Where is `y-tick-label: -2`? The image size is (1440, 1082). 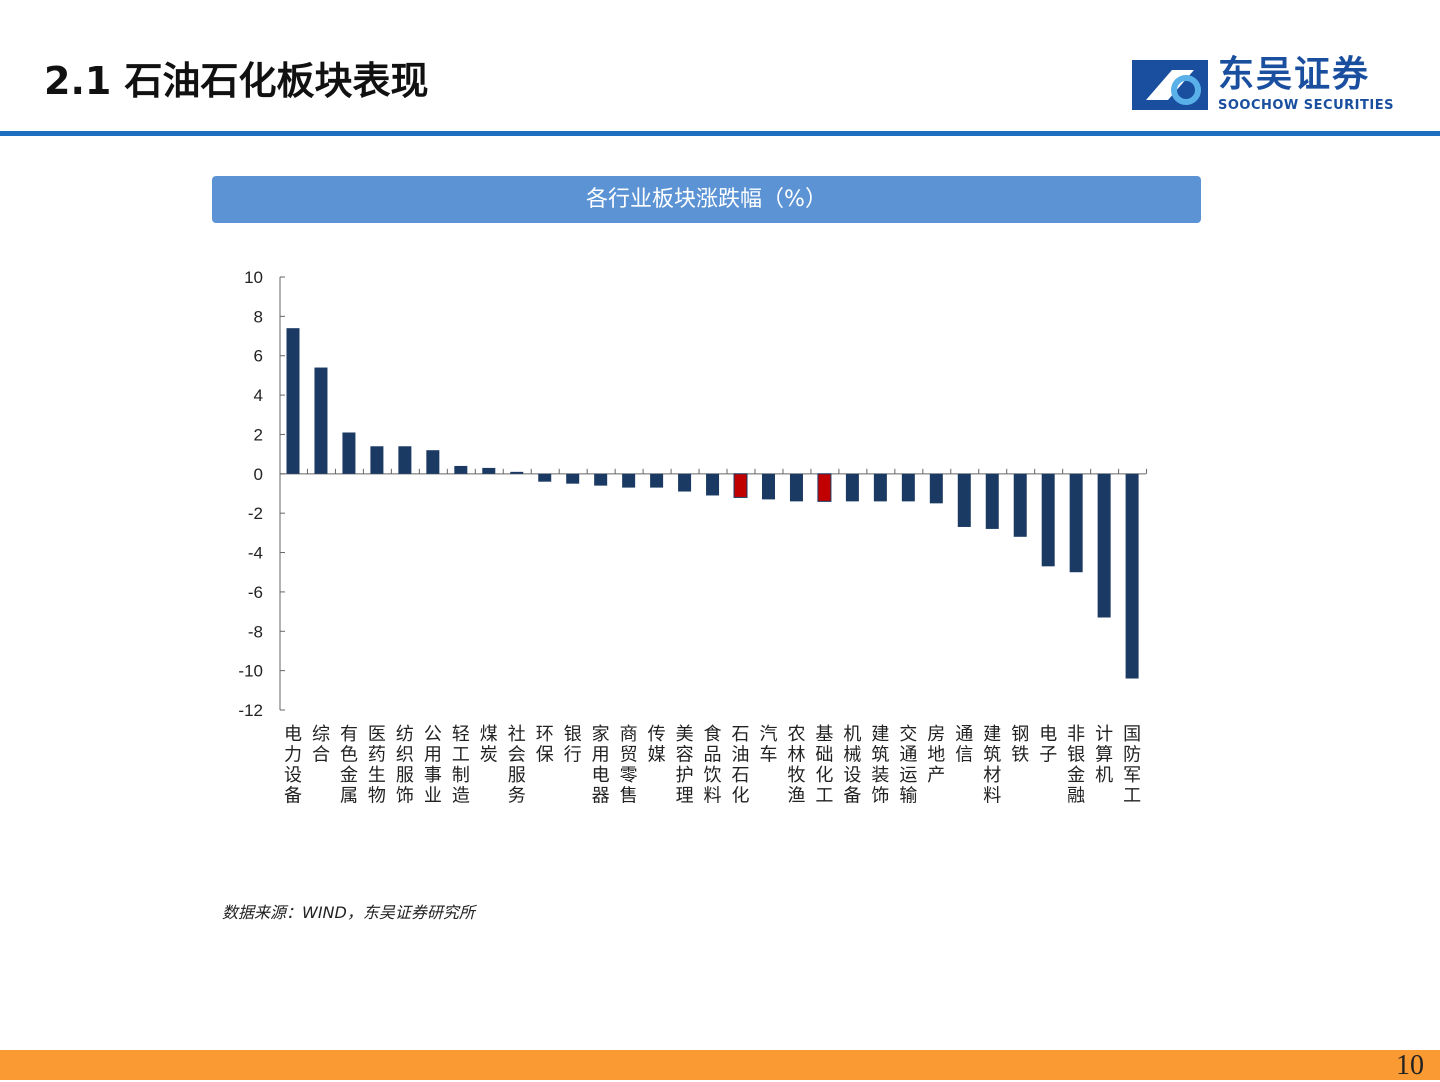 y-tick-label: -2 is located at coordinates (255, 513).